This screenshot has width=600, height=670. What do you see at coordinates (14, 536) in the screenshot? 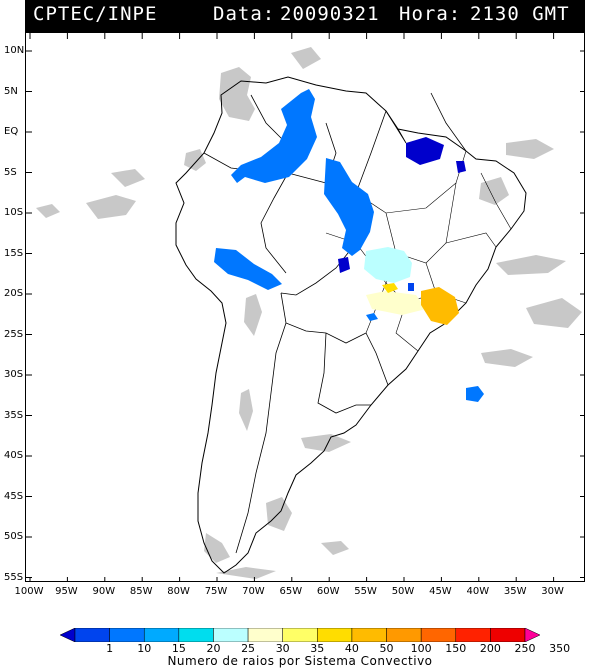
I see `lat-label: 50S` at bounding box center [14, 536].